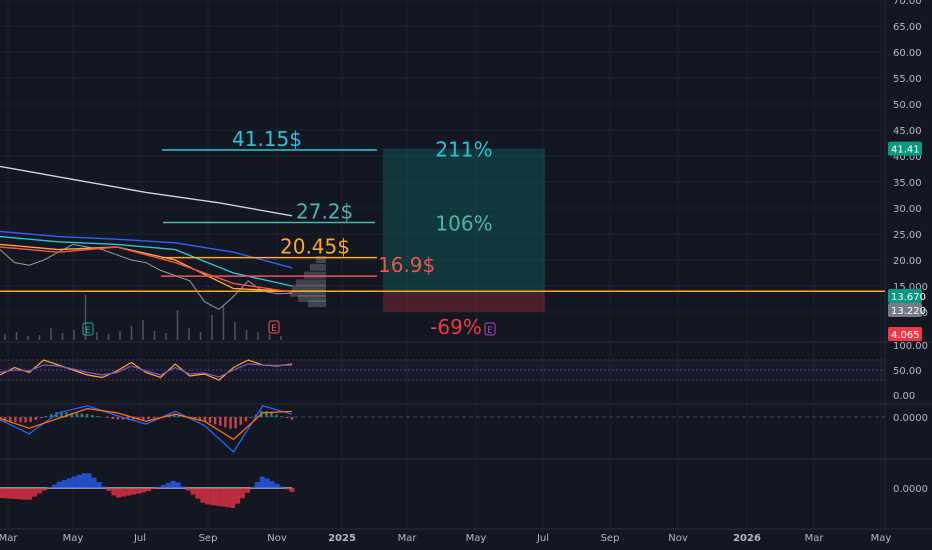  I want to click on rsi-band, so click(442, 370).